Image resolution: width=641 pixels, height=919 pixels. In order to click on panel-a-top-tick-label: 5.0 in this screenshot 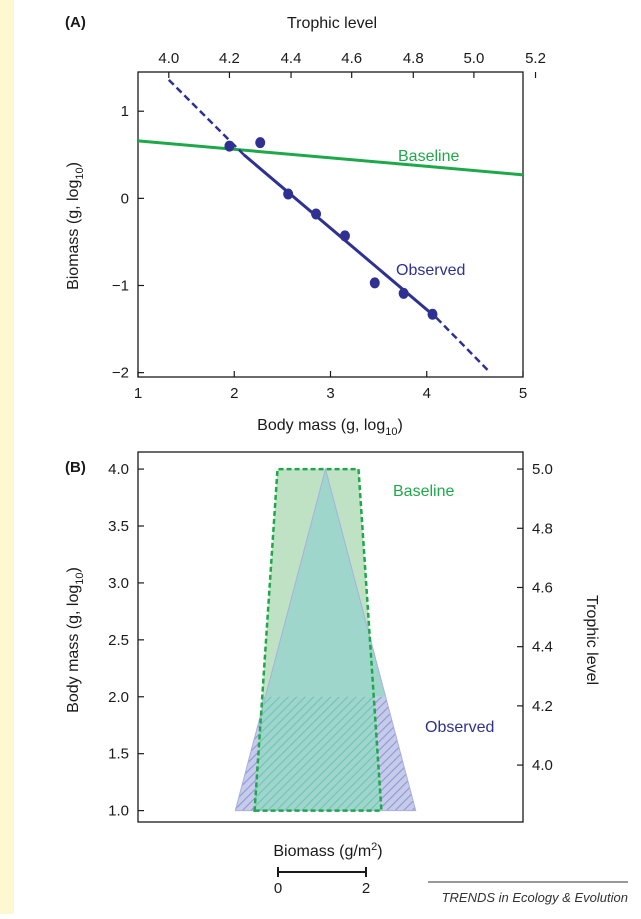, I will do `click(473, 58)`.